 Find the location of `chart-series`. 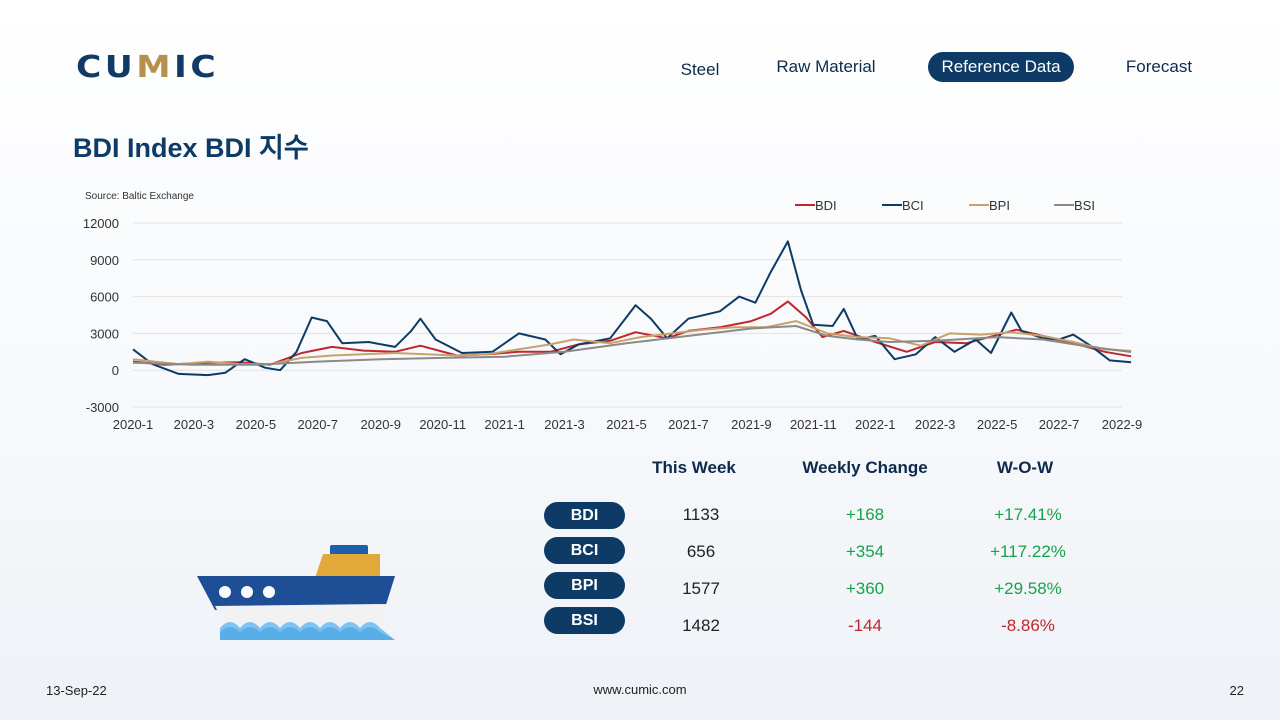

chart-series is located at coordinates (632, 308).